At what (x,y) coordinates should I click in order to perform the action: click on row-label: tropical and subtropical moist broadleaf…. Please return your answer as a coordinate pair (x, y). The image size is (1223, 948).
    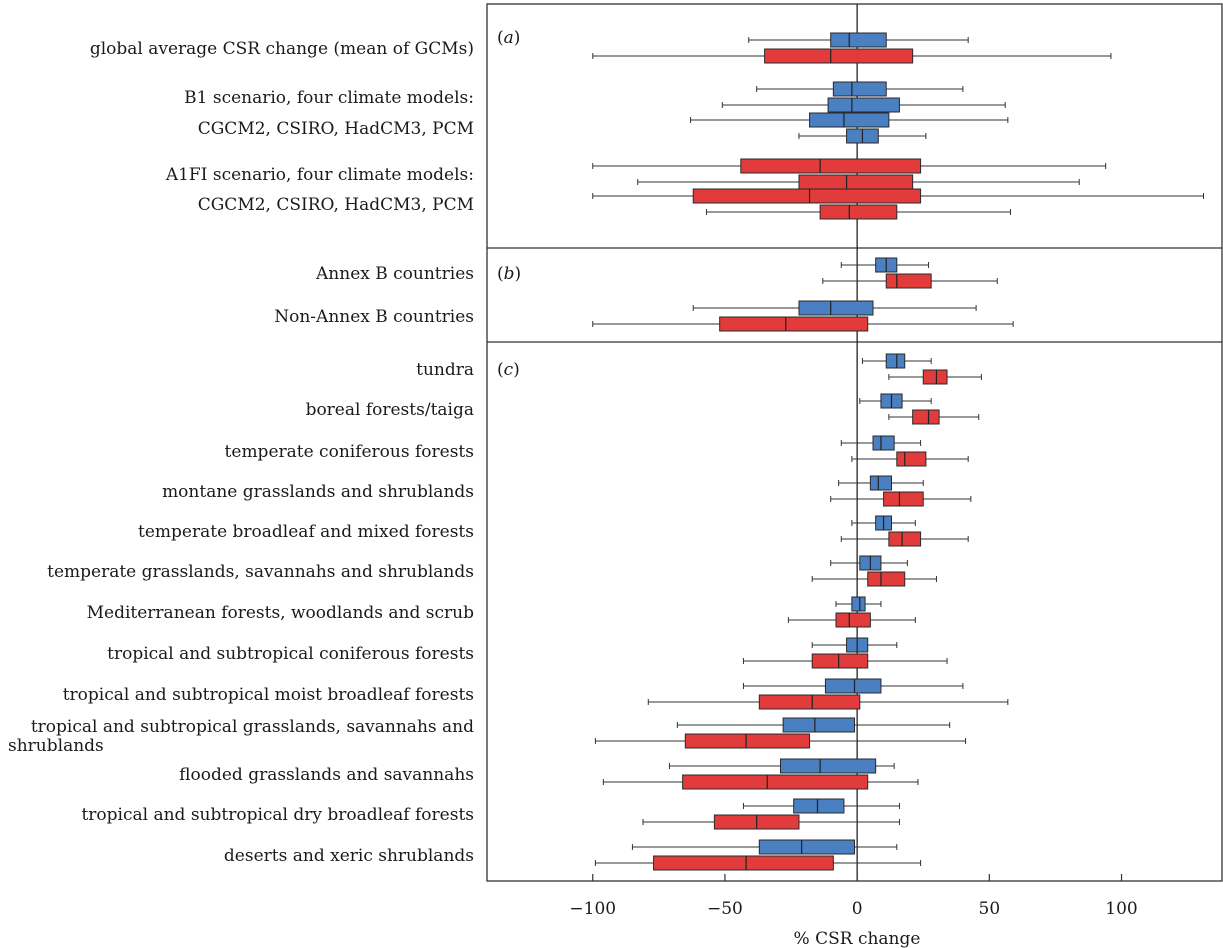
    Looking at the image, I should click on (268, 695).